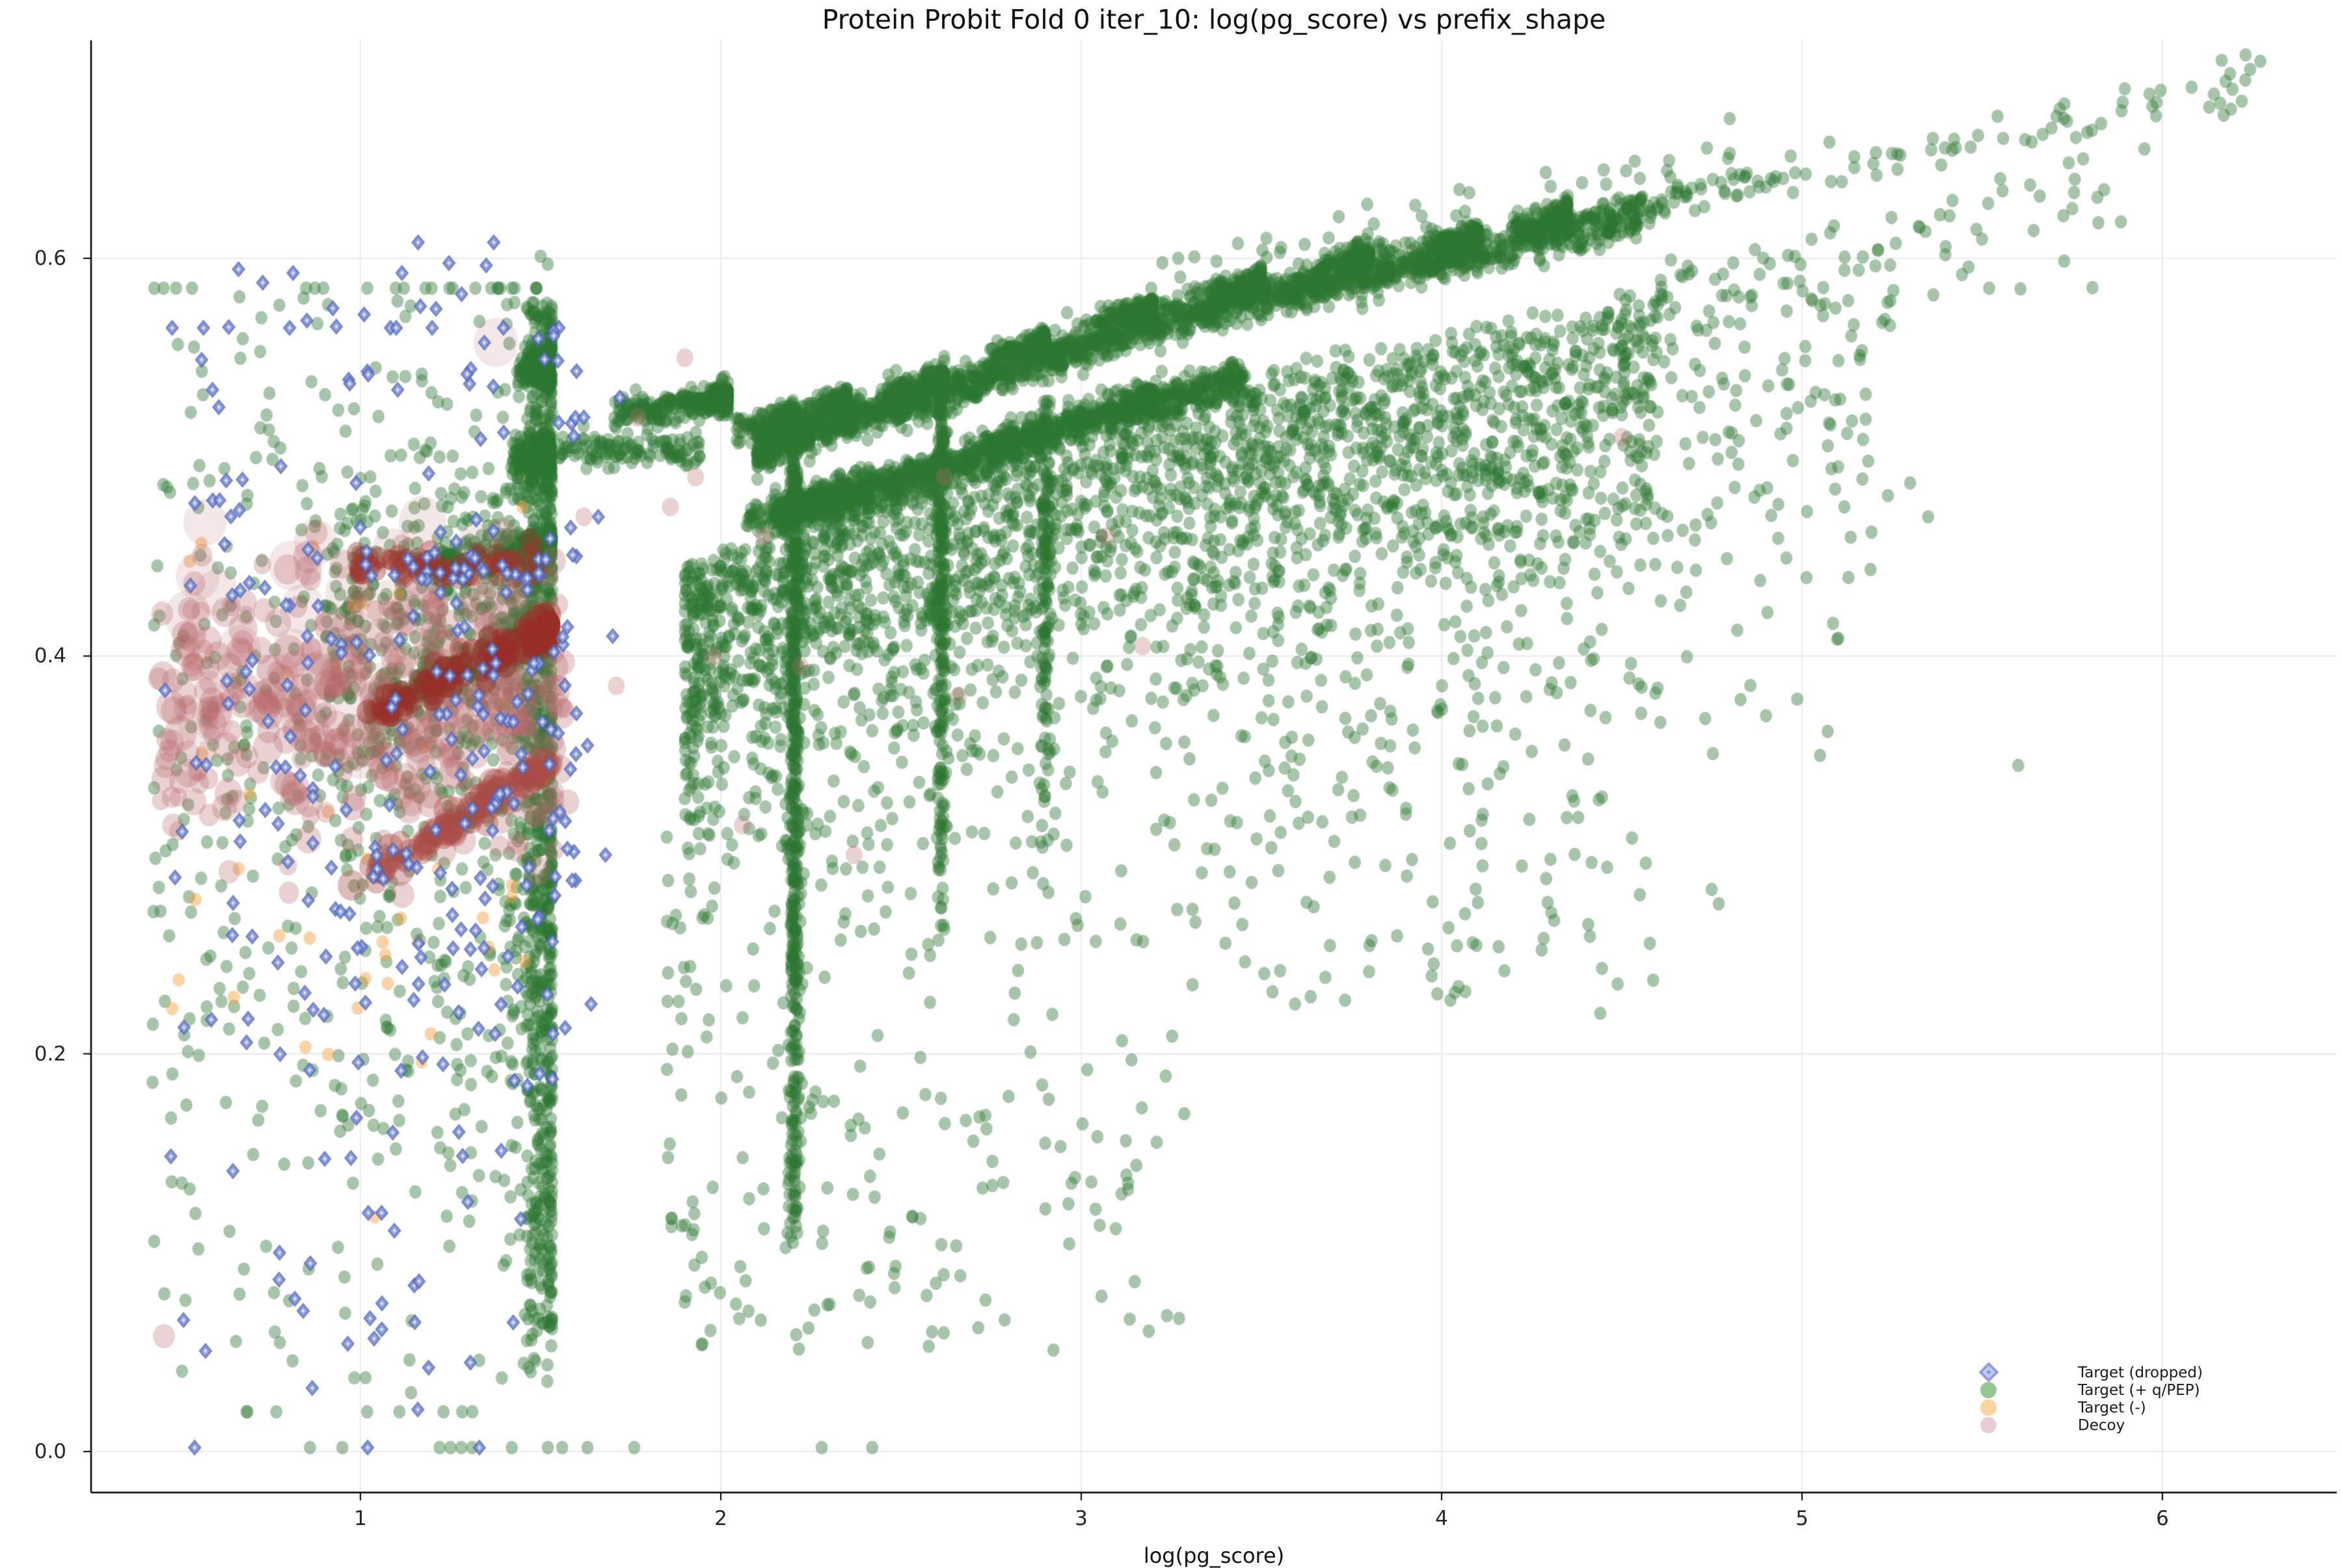  I want to click on legend-item-target_dropped: Target (dropped), so click(2090, 1372).